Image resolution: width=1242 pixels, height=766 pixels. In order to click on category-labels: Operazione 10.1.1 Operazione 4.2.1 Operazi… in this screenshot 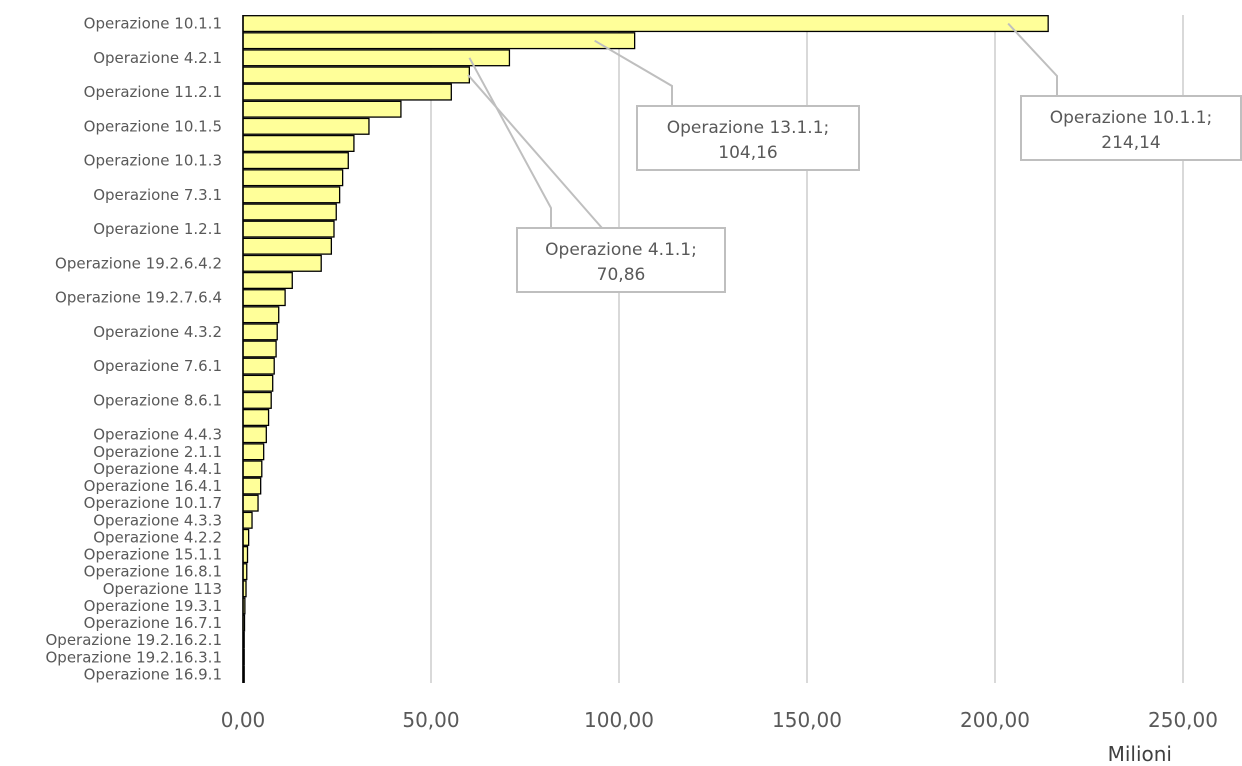, I will do `click(133, 349)`.